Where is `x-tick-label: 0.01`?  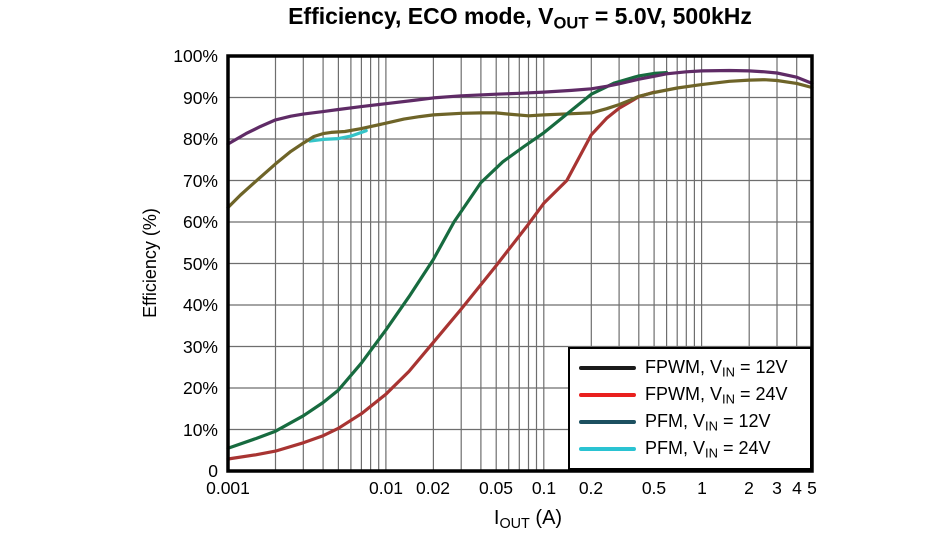 x-tick-label: 0.01 is located at coordinates (386, 488).